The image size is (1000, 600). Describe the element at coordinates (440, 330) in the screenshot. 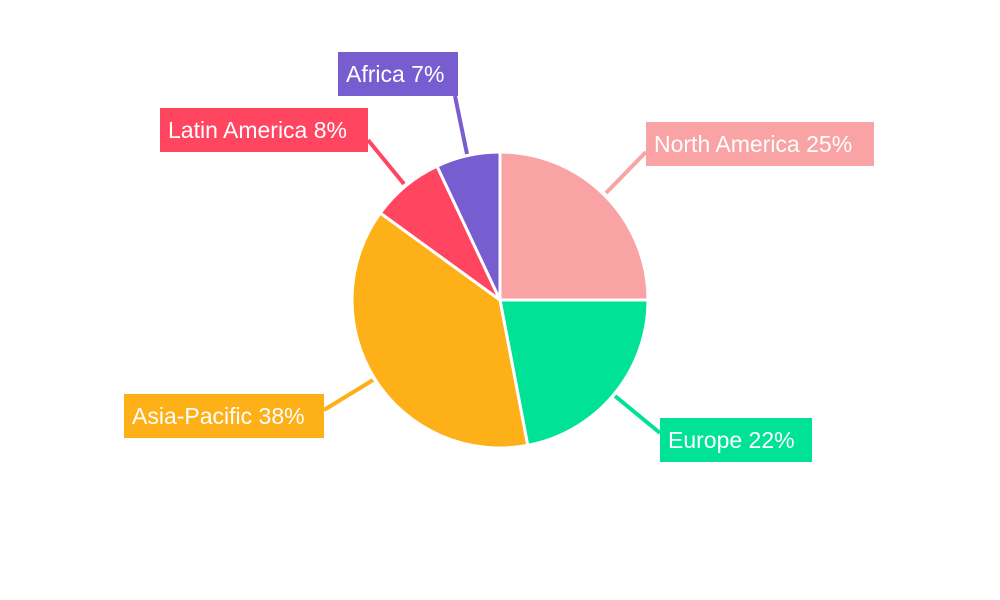

I see `pie-slice-asia-pacific` at that location.